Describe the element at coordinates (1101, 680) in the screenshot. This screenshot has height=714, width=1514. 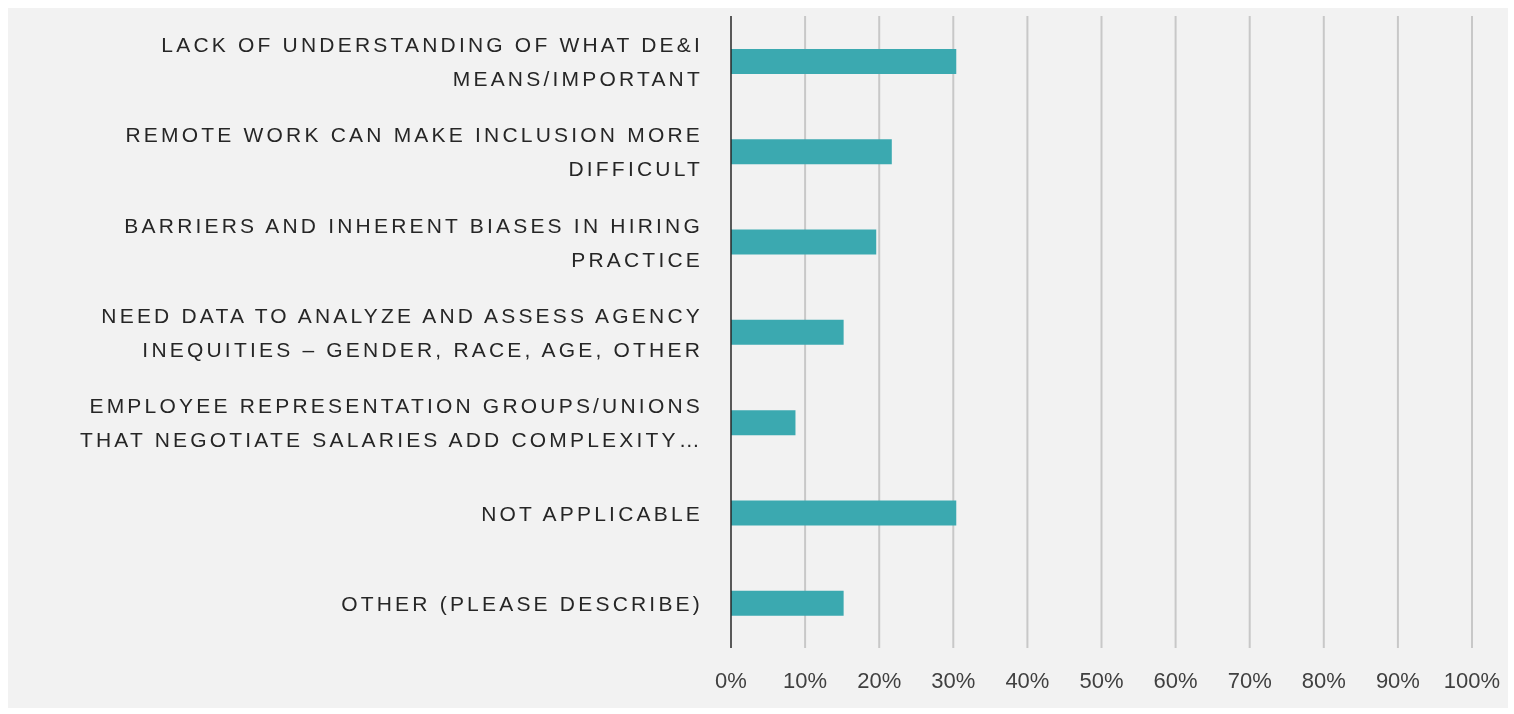
I see `x-tick-label: 50%` at that location.